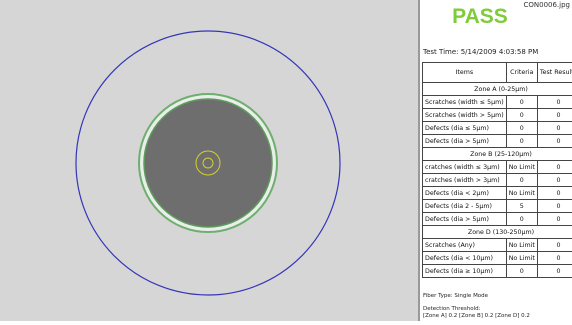 This screenshot has height=325, width=572. I want to click on item: Defects (dia 2 - 5µm), so click(465, 206).